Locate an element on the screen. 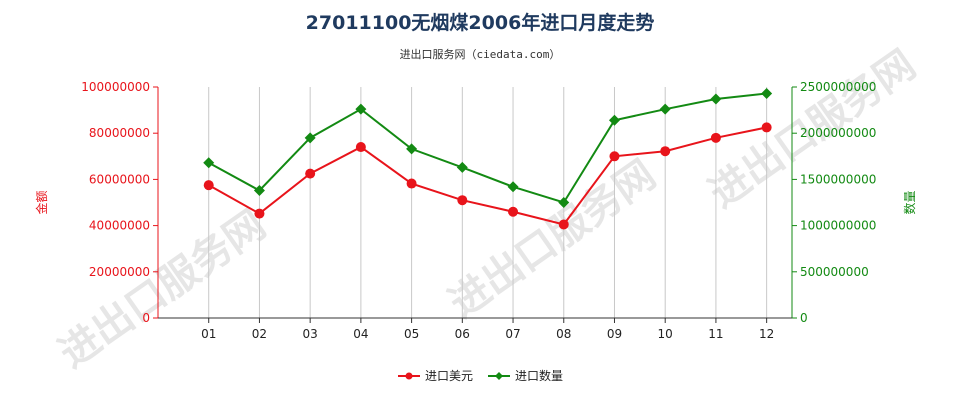 The image size is (960, 400). left-tick-label: 0 is located at coordinates (146, 318).